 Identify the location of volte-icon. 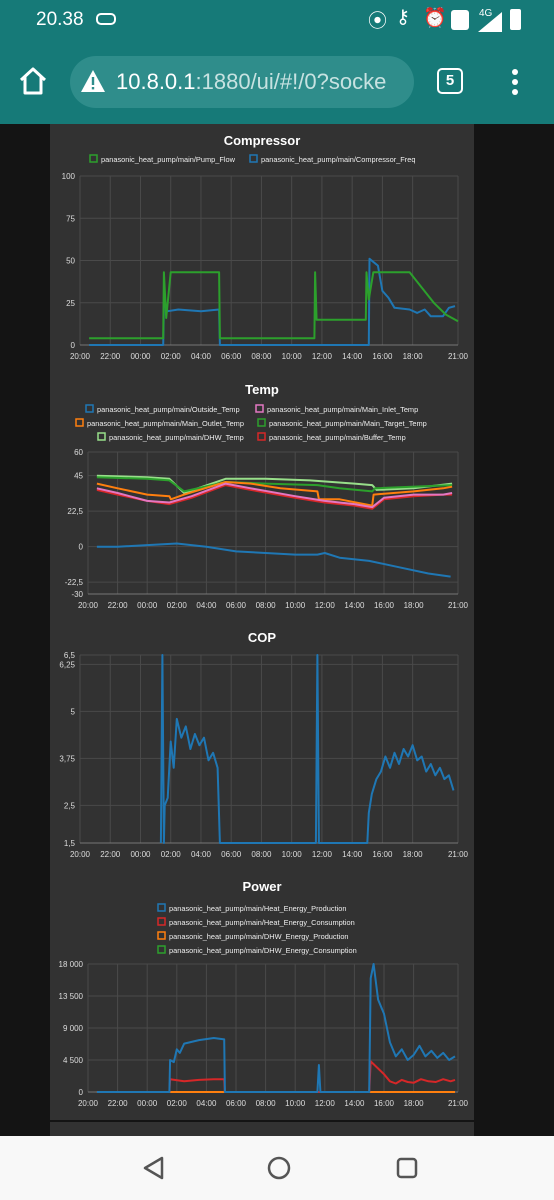
(460, 20).